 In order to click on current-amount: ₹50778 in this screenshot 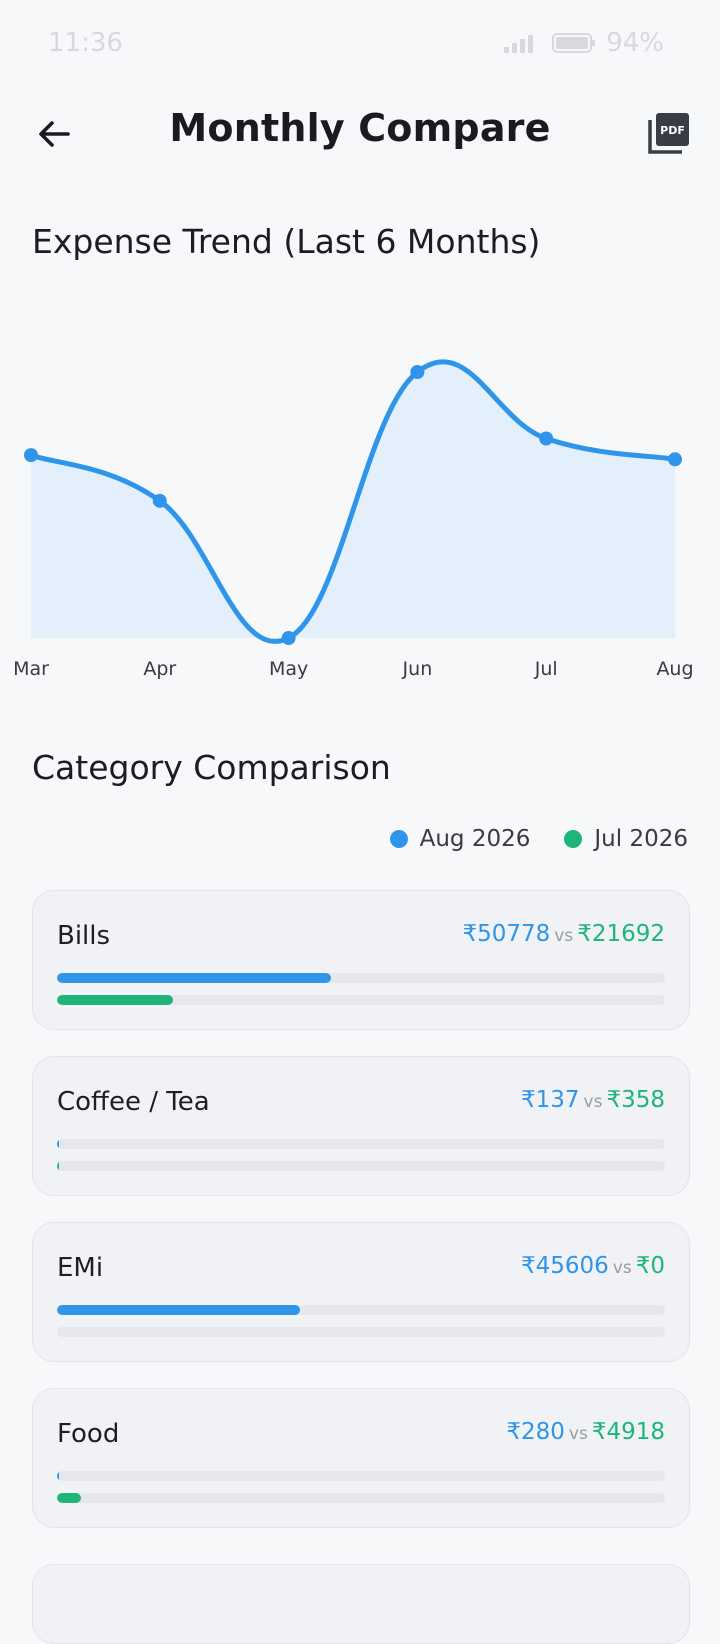, I will do `click(506, 934)`.